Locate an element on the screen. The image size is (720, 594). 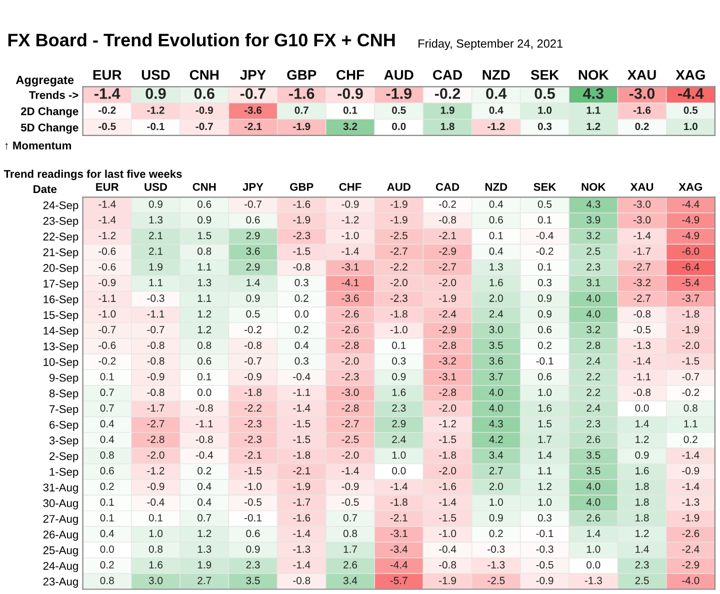
text: ↑ Momentum is located at coordinates (38, 146).